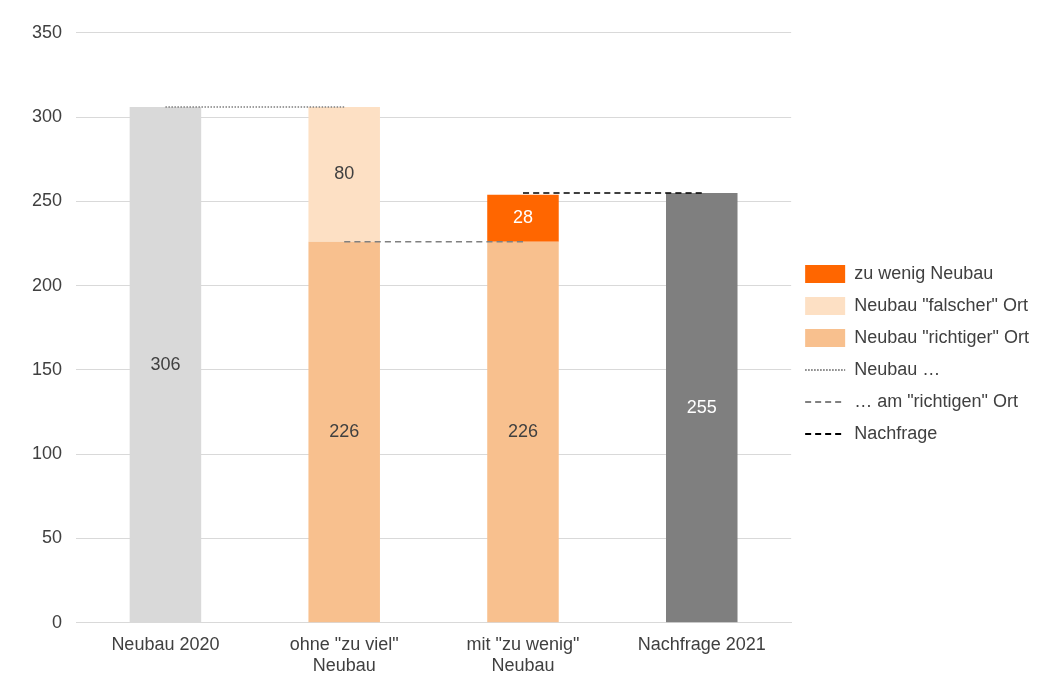 The image size is (1057, 688). I want to click on y-tick-label: 250, so click(47, 200).